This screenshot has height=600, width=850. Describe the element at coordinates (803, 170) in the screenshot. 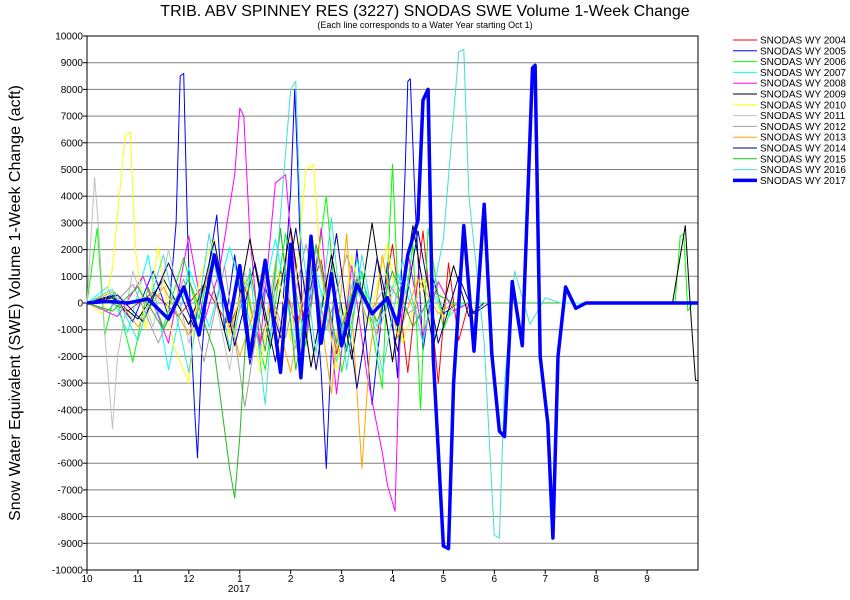

I see `legend-label: SNODAS WY 2016` at that location.